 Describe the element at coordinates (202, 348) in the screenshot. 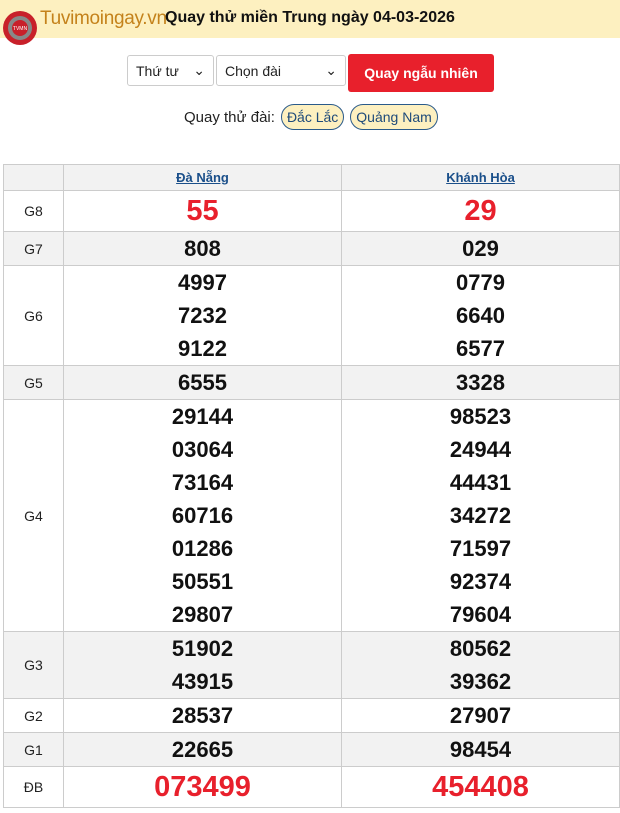

I see `prize-number: 9122` at that location.